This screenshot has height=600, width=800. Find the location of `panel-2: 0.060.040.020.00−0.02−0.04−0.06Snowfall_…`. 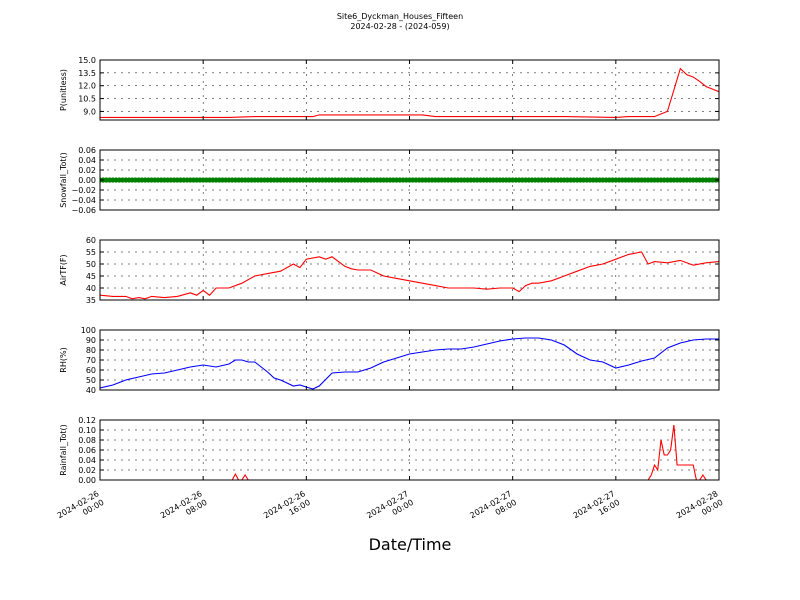

panel-2: 0.060.040.020.00−0.02−0.04−0.06Snowfall_… is located at coordinates (389, 180).